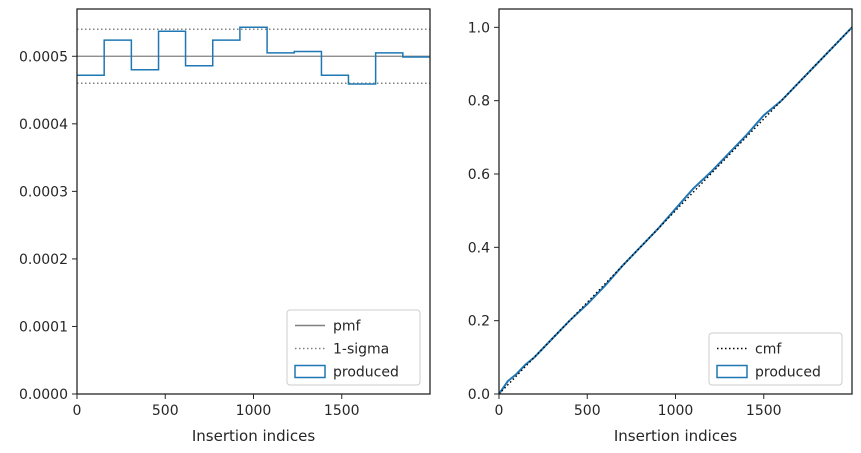 The width and height of the screenshot is (861, 453). I want to click on left-legend-label: produced, so click(366, 373).